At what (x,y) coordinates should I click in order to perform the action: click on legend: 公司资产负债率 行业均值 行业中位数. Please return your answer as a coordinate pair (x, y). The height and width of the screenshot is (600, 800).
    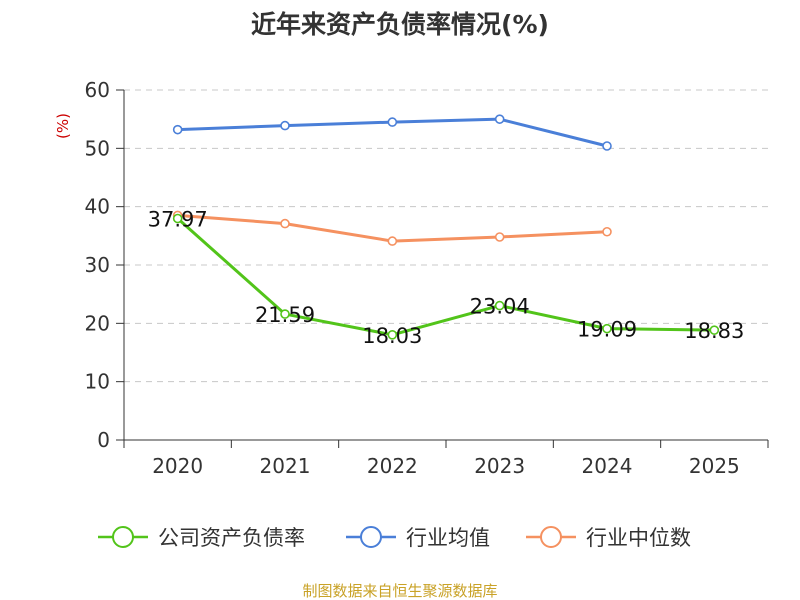
    Looking at the image, I should click on (394, 538).